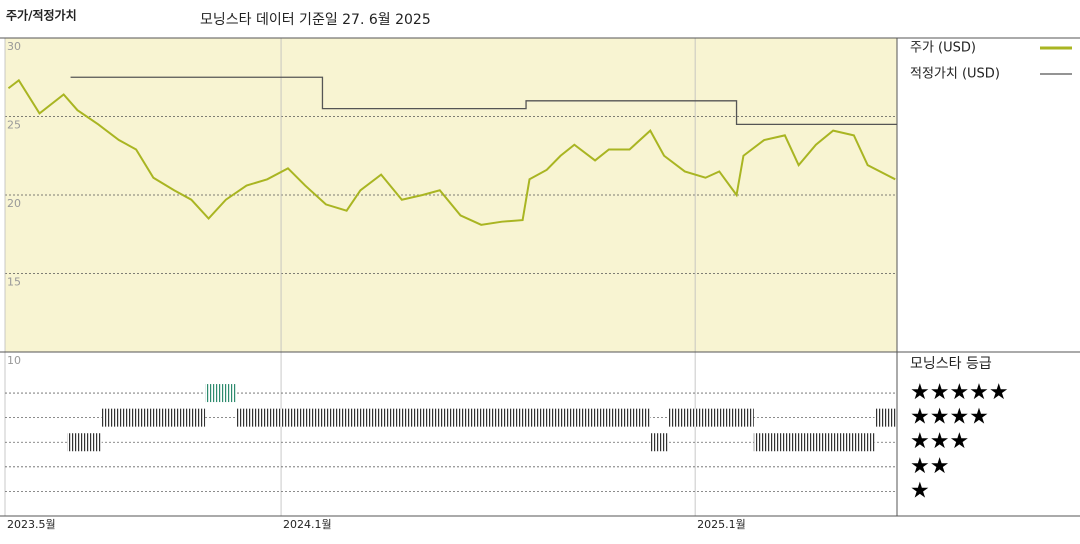 The width and height of the screenshot is (1080, 544). I want to click on rating-label: ★★, so click(929, 466).